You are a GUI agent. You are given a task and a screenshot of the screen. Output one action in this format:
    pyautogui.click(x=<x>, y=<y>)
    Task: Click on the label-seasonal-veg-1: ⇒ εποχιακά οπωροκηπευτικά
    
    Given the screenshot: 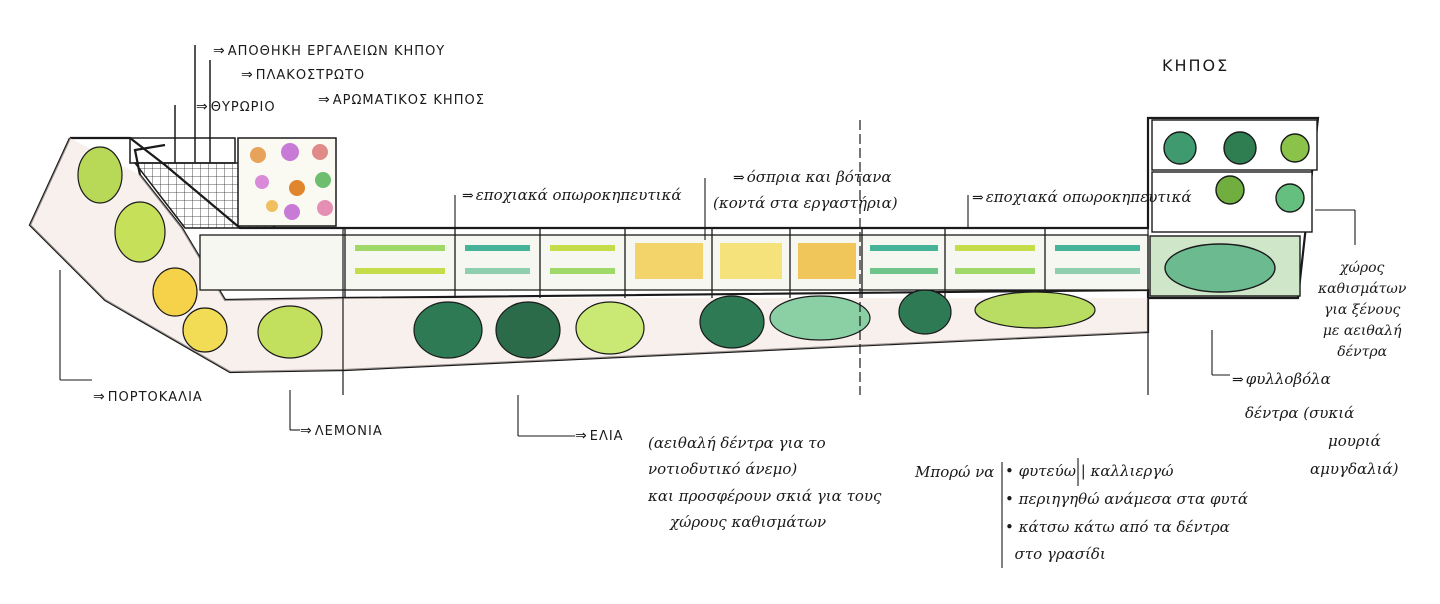 What is the action you would take?
    pyautogui.click(x=572, y=195)
    